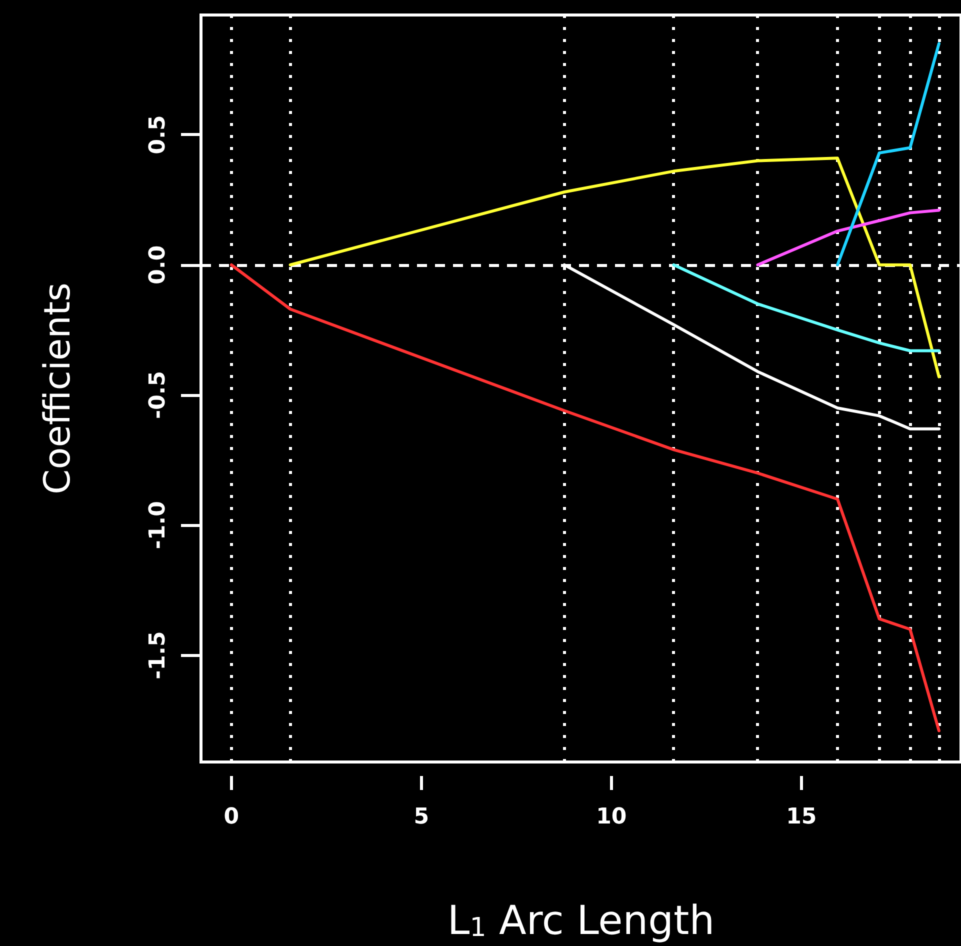 This screenshot has height=946, width=961. Describe the element at coordinates (801, 817) in the screenshot. I see `x-tick-label: 15` at that location.